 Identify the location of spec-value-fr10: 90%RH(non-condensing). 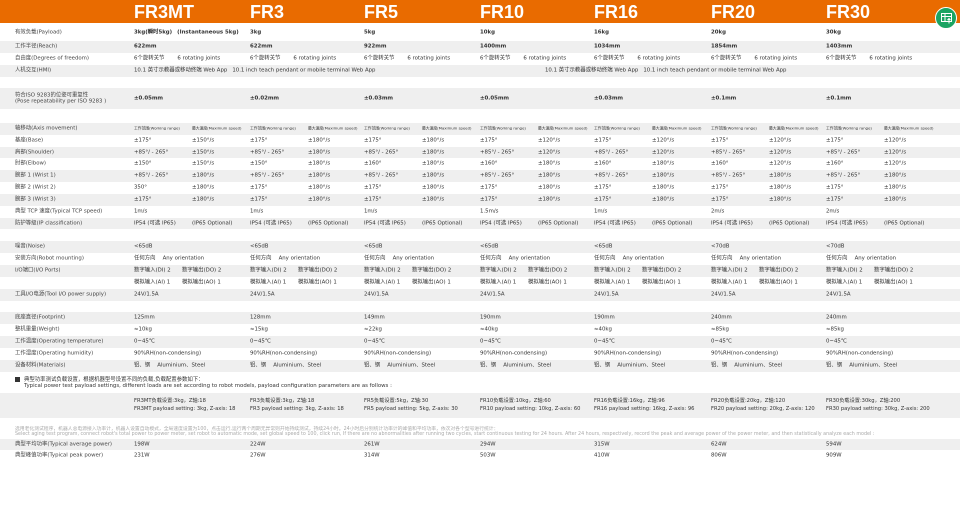
(513, 354).